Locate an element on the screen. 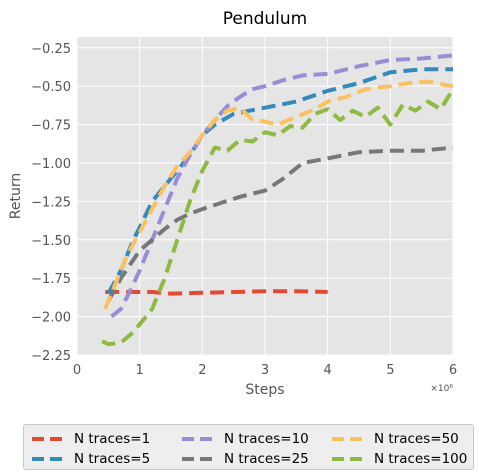  legend-label: N traces=10 is located at coordinates (266, 439).